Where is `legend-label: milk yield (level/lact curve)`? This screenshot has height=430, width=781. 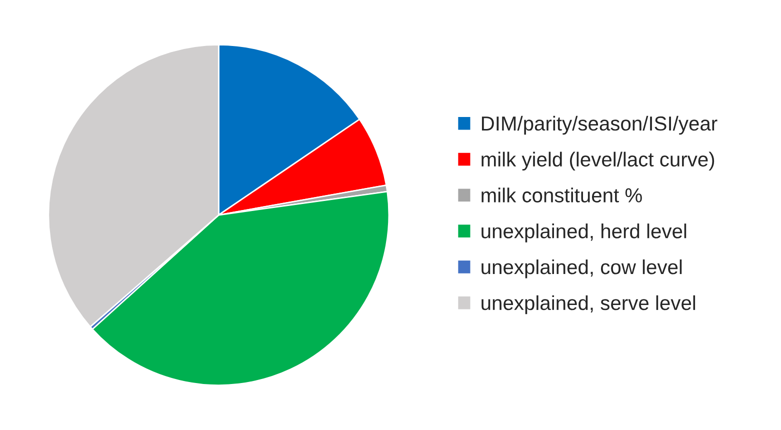 legend-label: milk yield (level/lact curve) is located at coordinates (598, 161).